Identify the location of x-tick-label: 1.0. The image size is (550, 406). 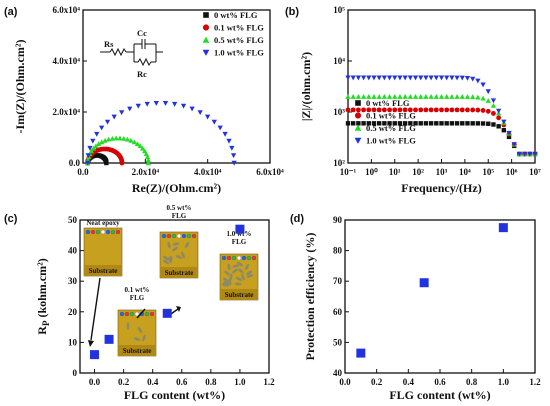
(504, 382).